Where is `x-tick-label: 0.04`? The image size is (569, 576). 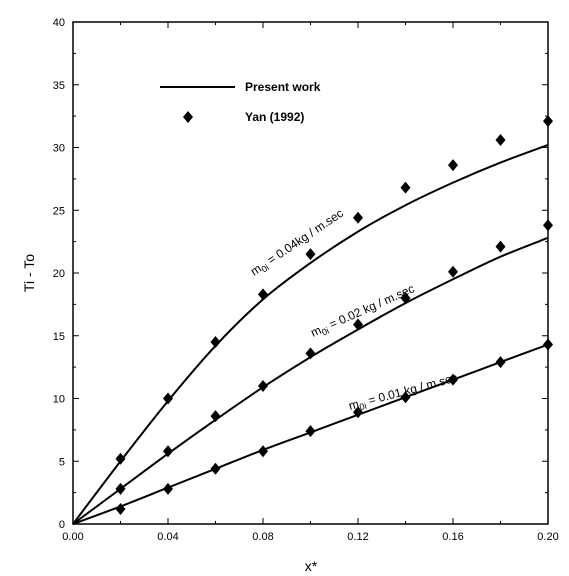 x-tick-label: 0.04 is located at coordinates (167, 537).